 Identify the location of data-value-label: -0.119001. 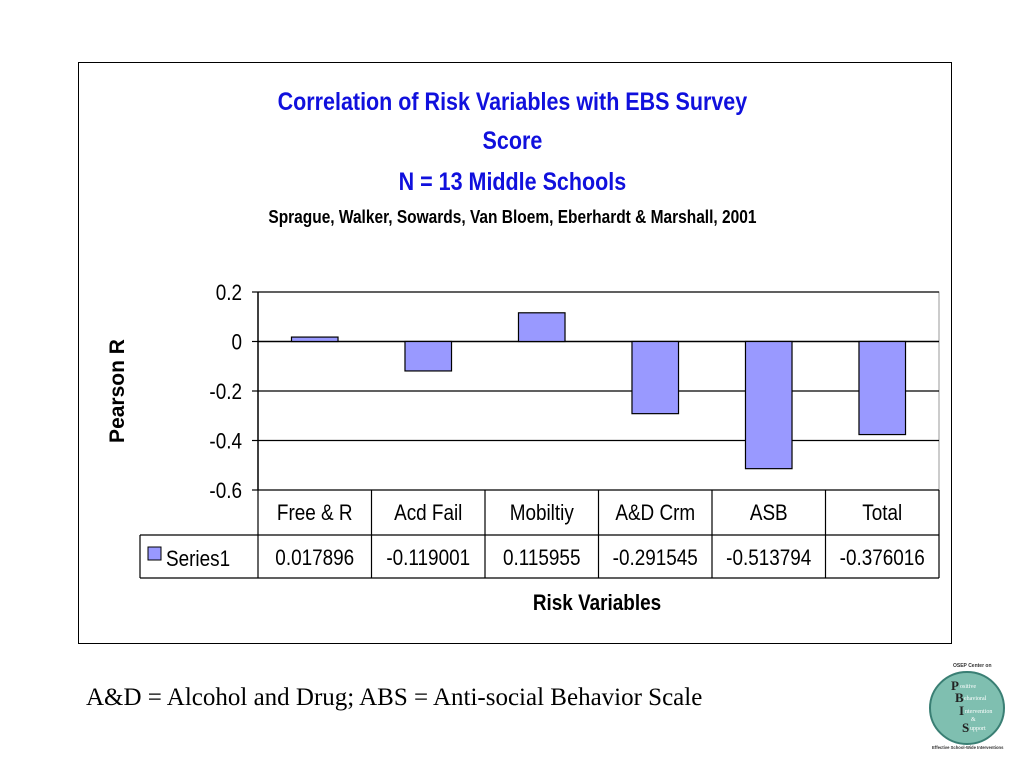
(428, 558).